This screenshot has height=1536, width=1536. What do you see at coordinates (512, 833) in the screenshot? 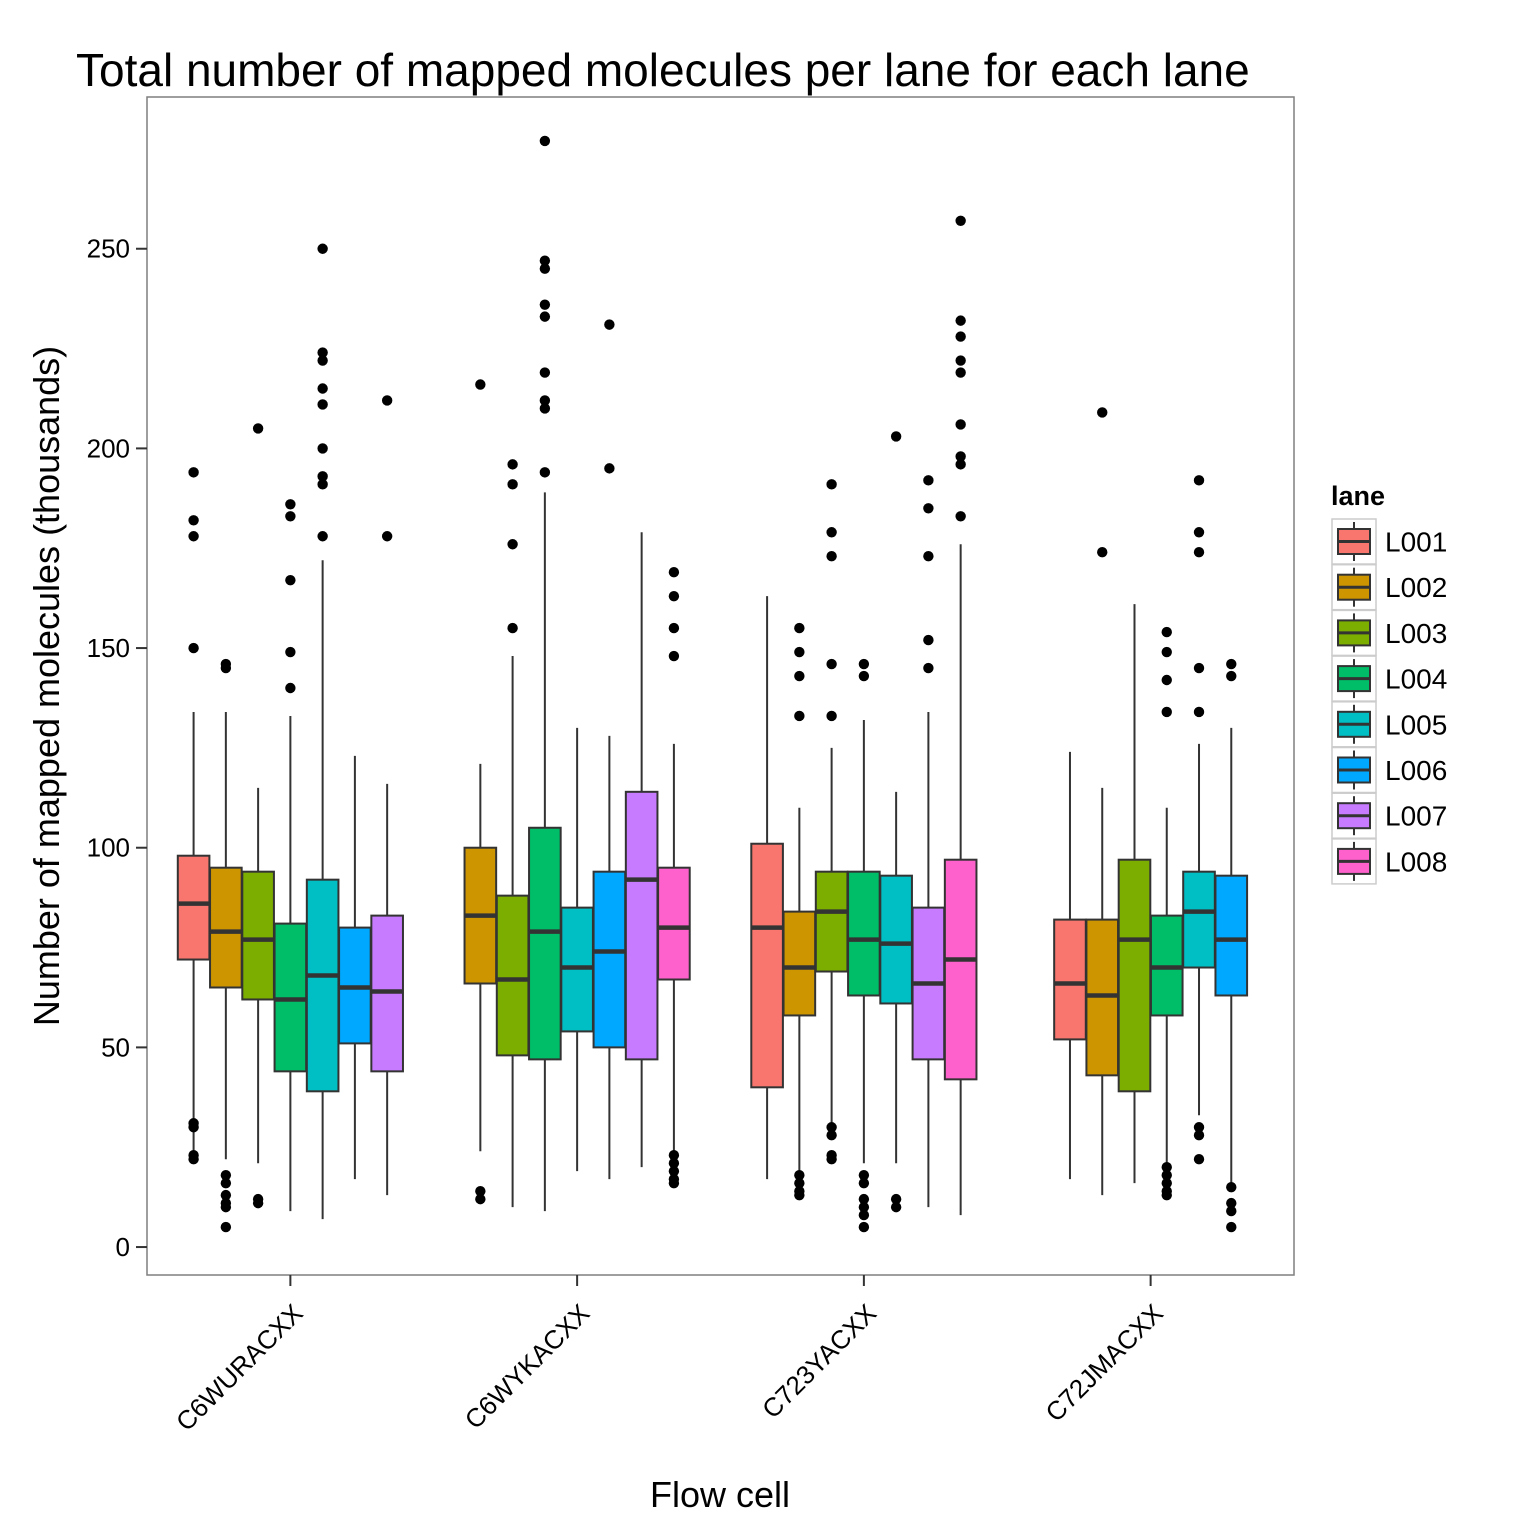
I see `box-C6WYKACXX-L003` at bounding box center [512, 833].